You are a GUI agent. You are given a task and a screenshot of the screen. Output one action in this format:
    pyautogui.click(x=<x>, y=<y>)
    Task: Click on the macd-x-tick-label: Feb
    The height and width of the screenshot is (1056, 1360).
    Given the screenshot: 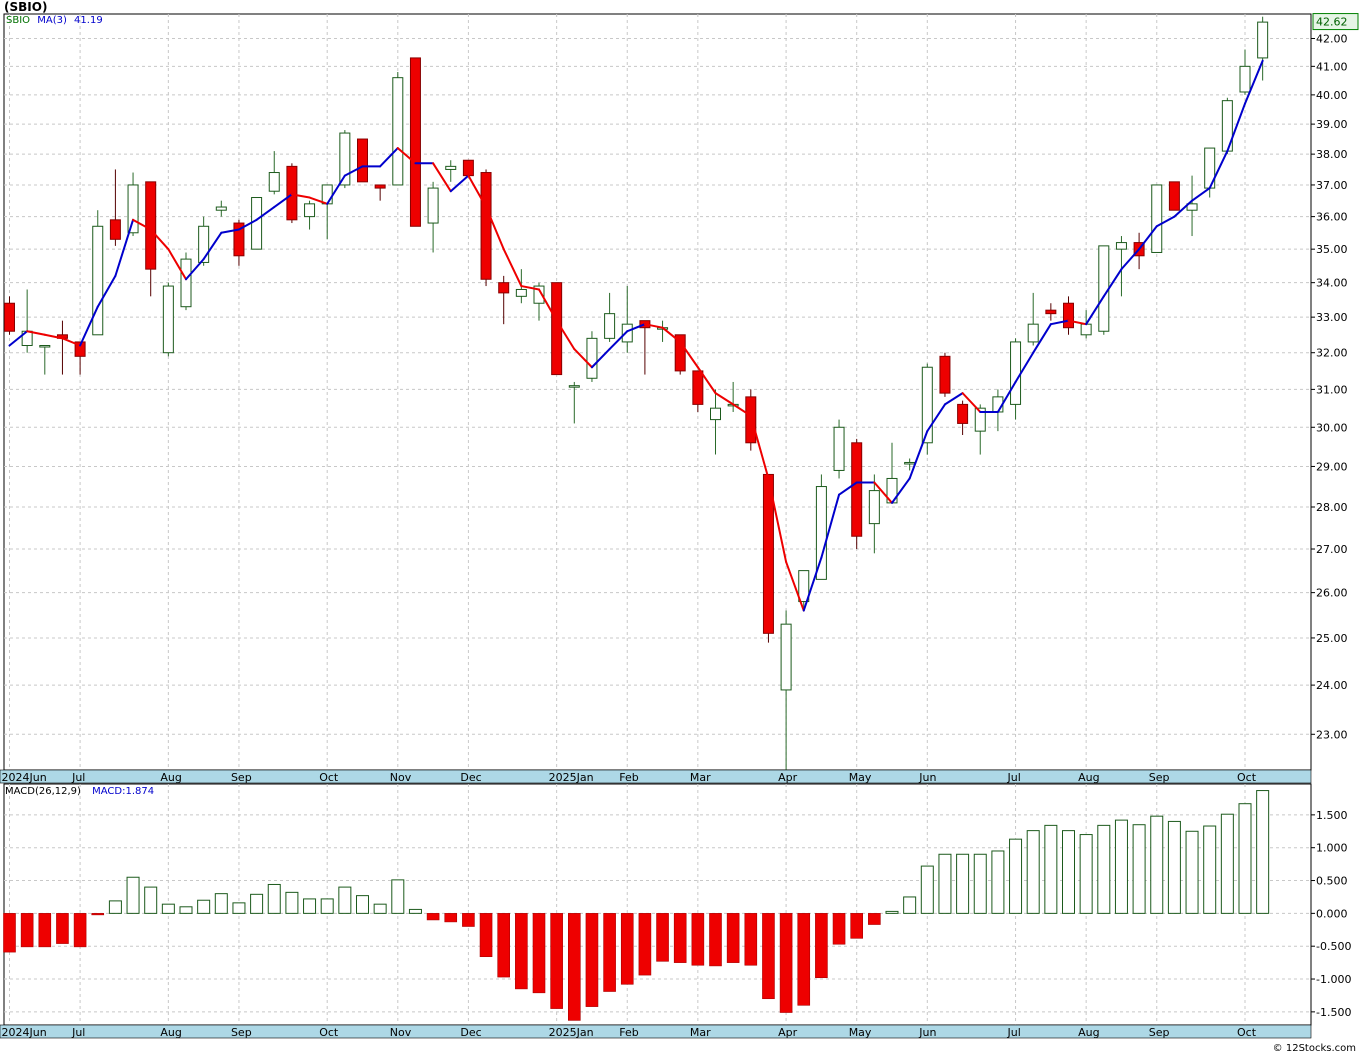 What is the action you would take?
    pyautogui.click(x=628, y=1032)
    